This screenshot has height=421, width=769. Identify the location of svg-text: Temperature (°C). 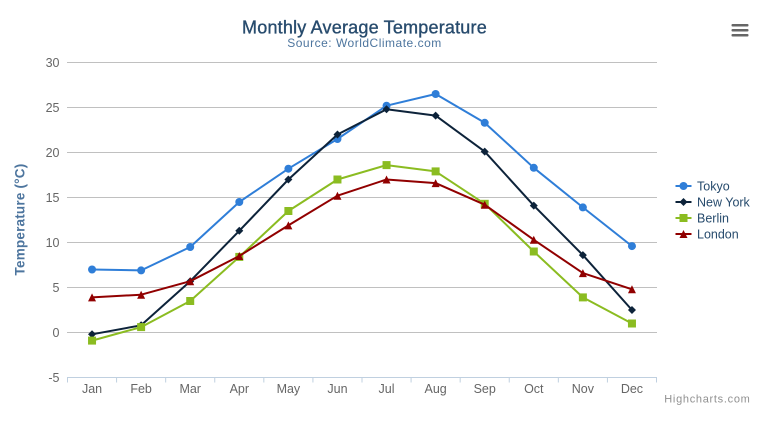
(20, 220).